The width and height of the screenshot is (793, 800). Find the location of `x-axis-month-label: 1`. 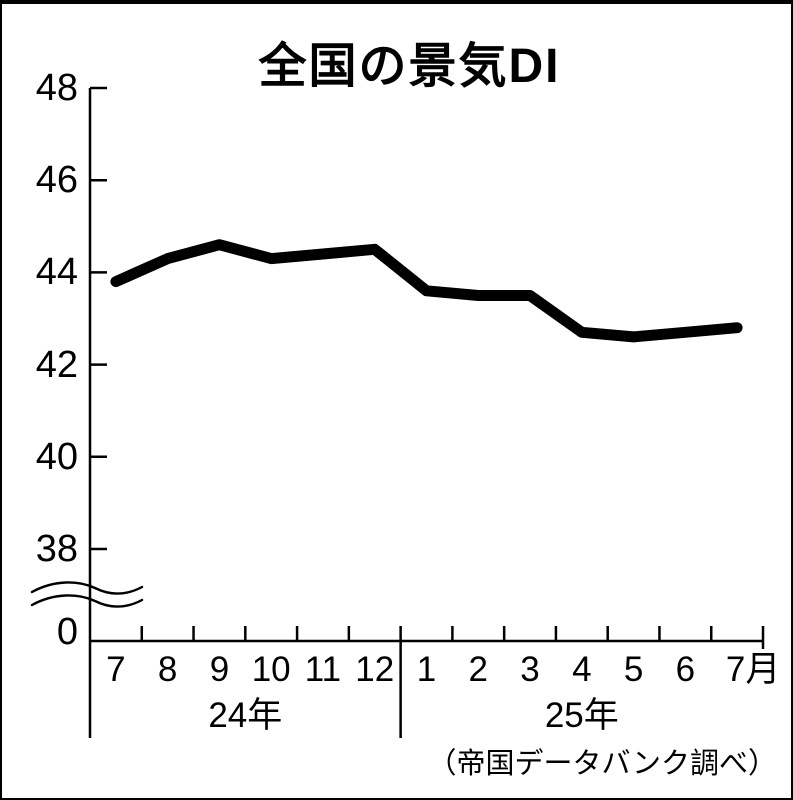

x-axis-month-label: 1 is located at coordinates (426, 669).